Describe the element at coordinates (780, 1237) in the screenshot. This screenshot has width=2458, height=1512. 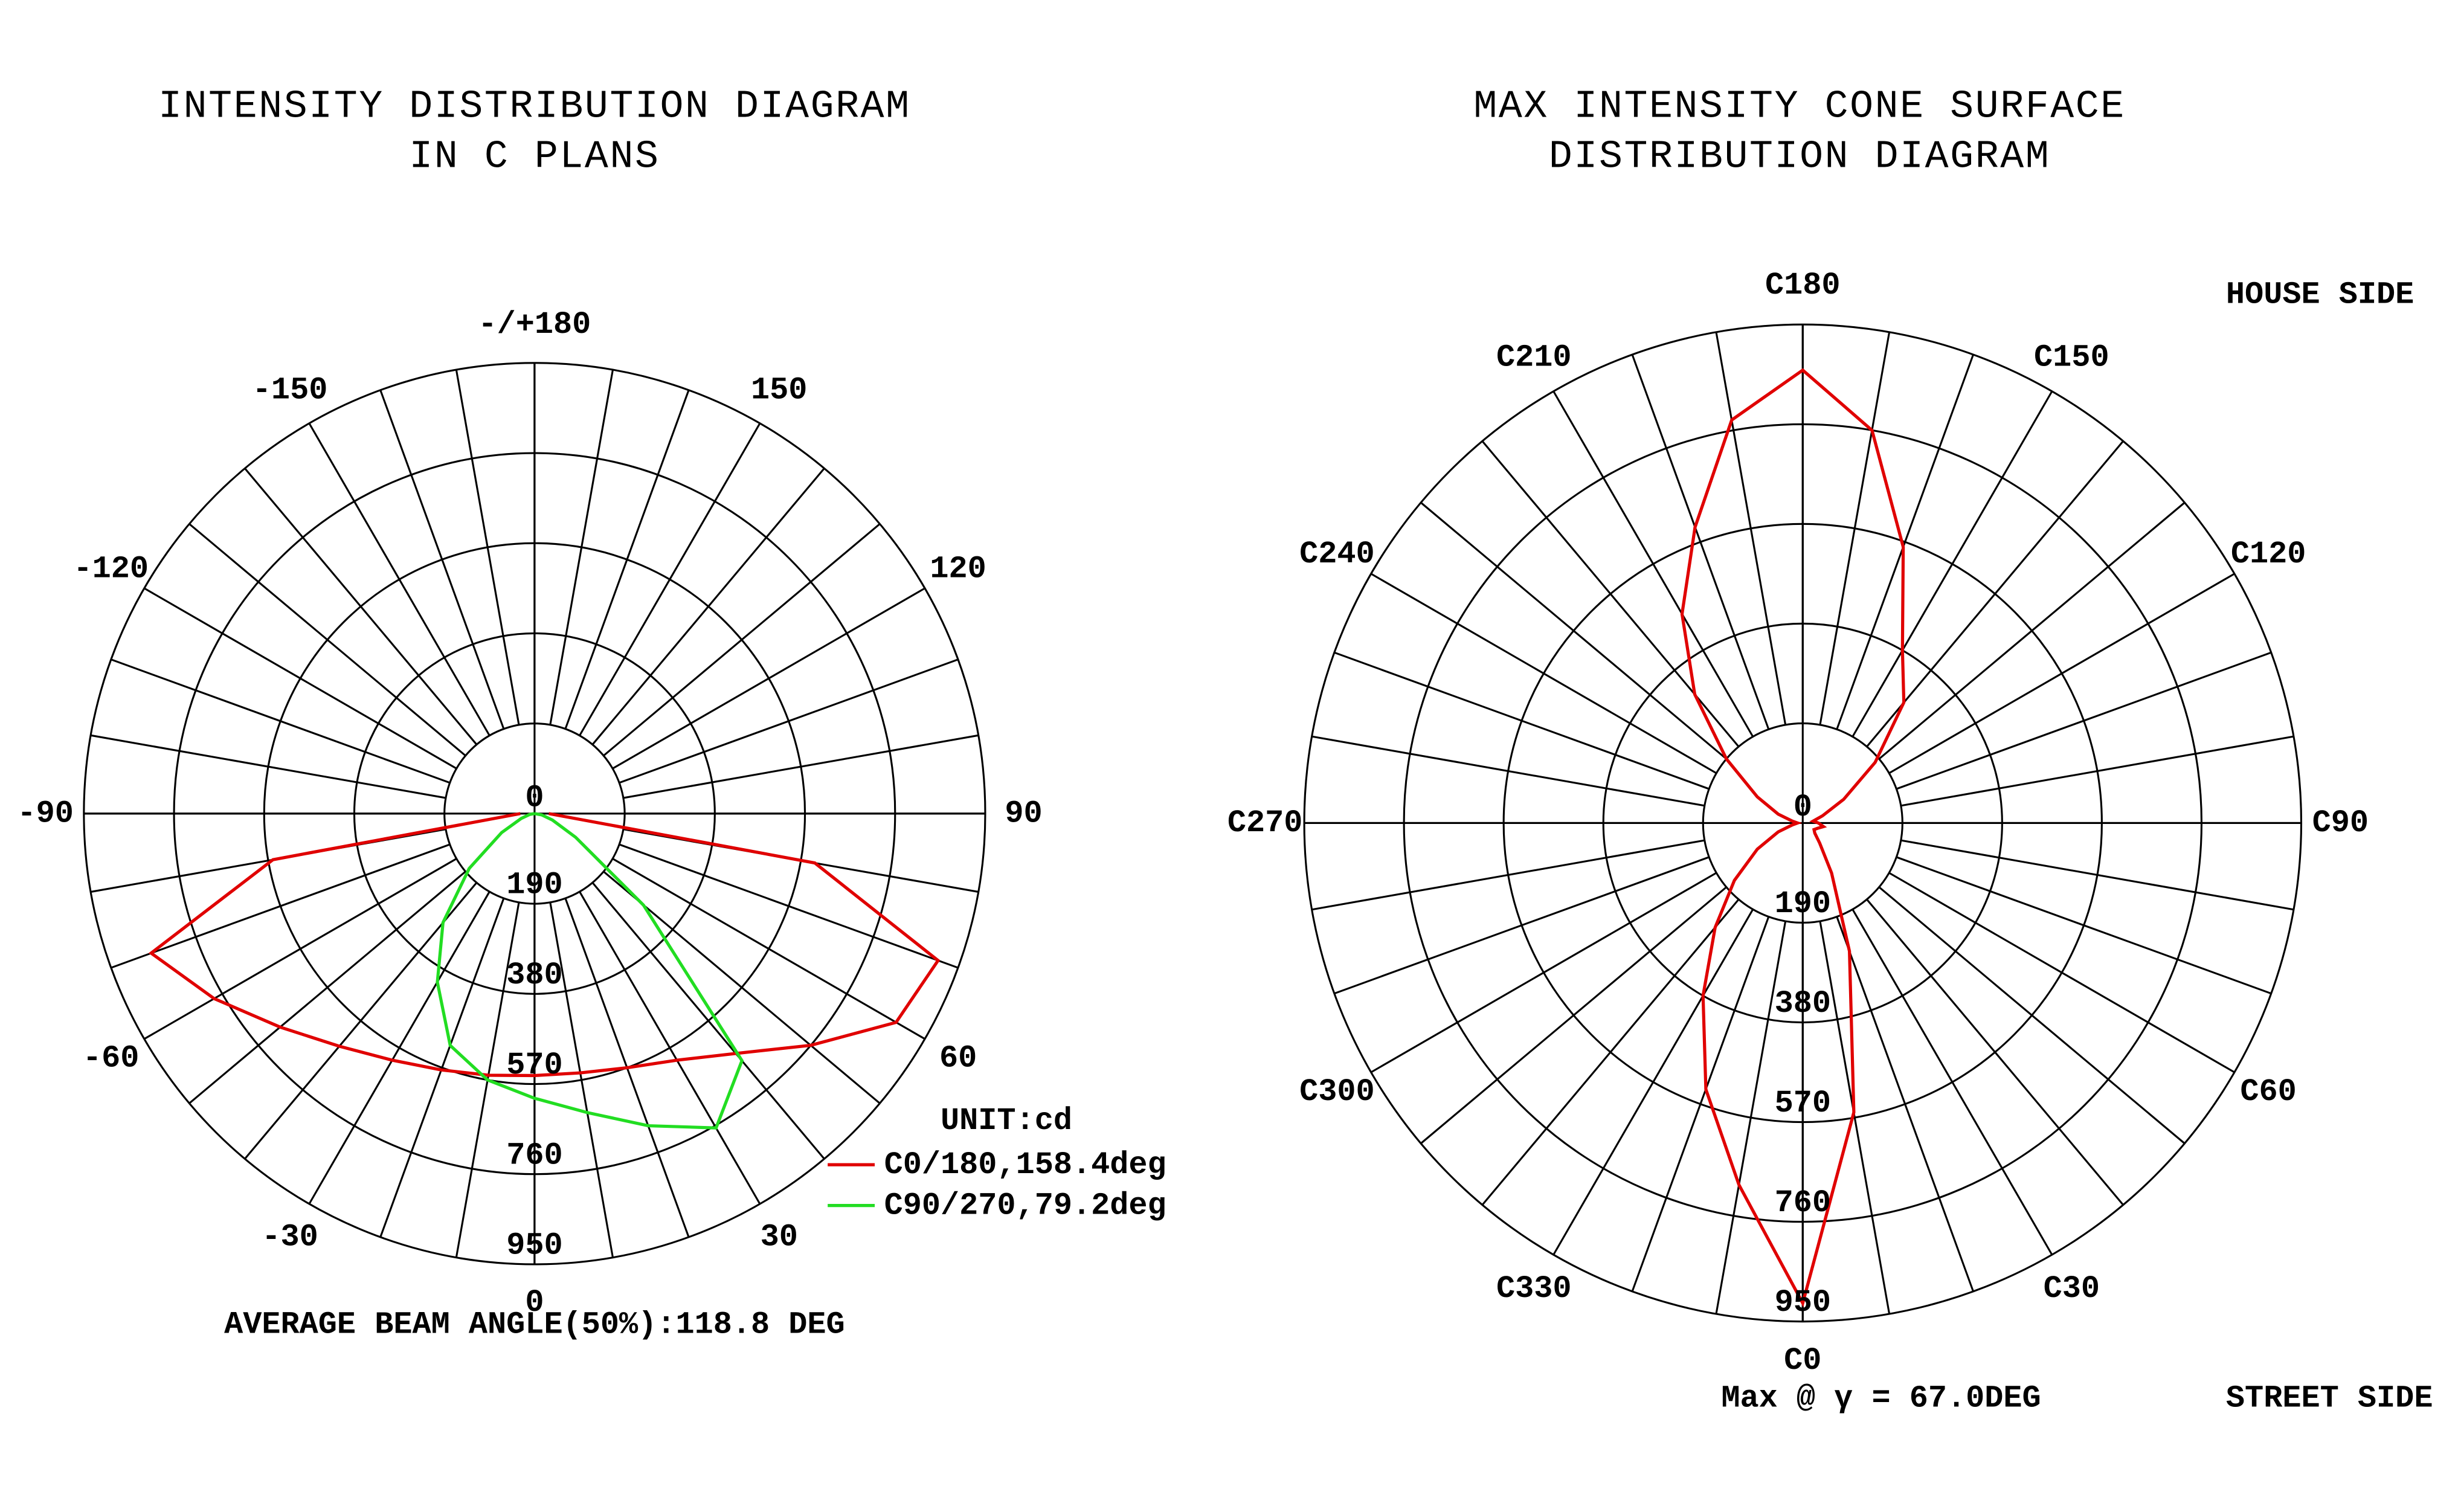
I see `theta-tick-label: 30` at that location.